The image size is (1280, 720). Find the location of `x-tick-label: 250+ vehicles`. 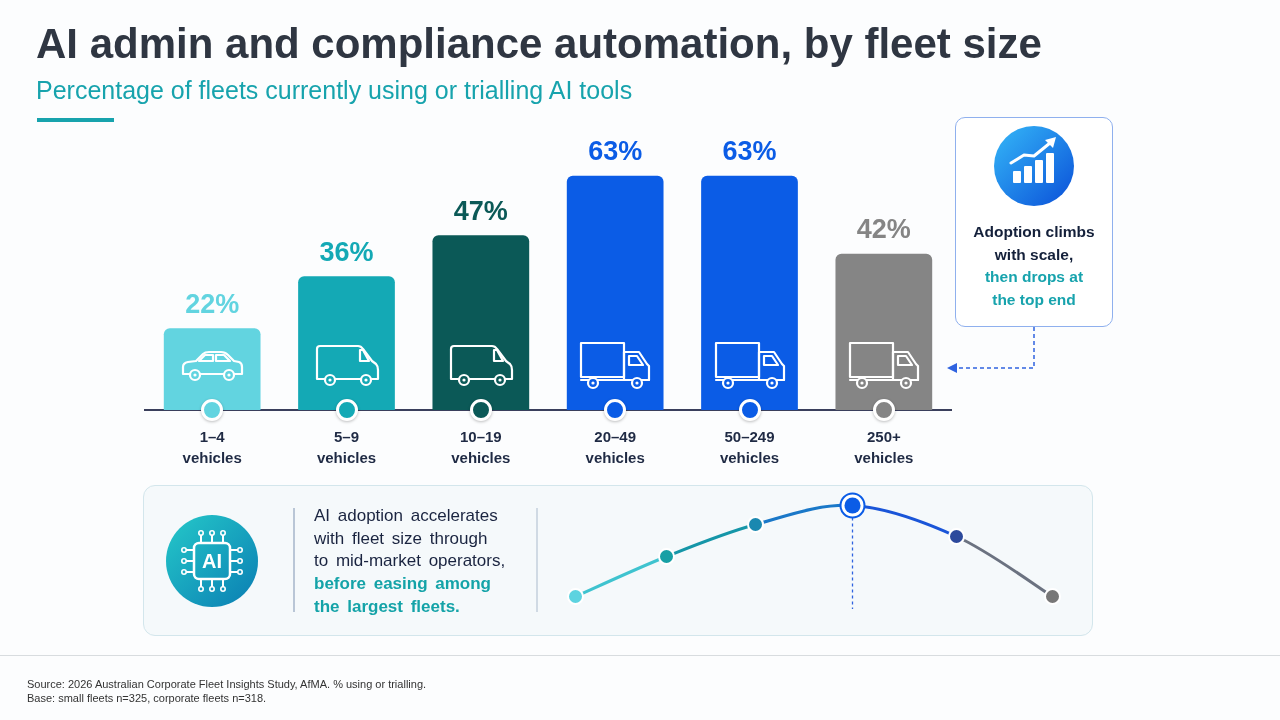

x-tick-label: 250+ vehicles is located at coordinates (884, 446).